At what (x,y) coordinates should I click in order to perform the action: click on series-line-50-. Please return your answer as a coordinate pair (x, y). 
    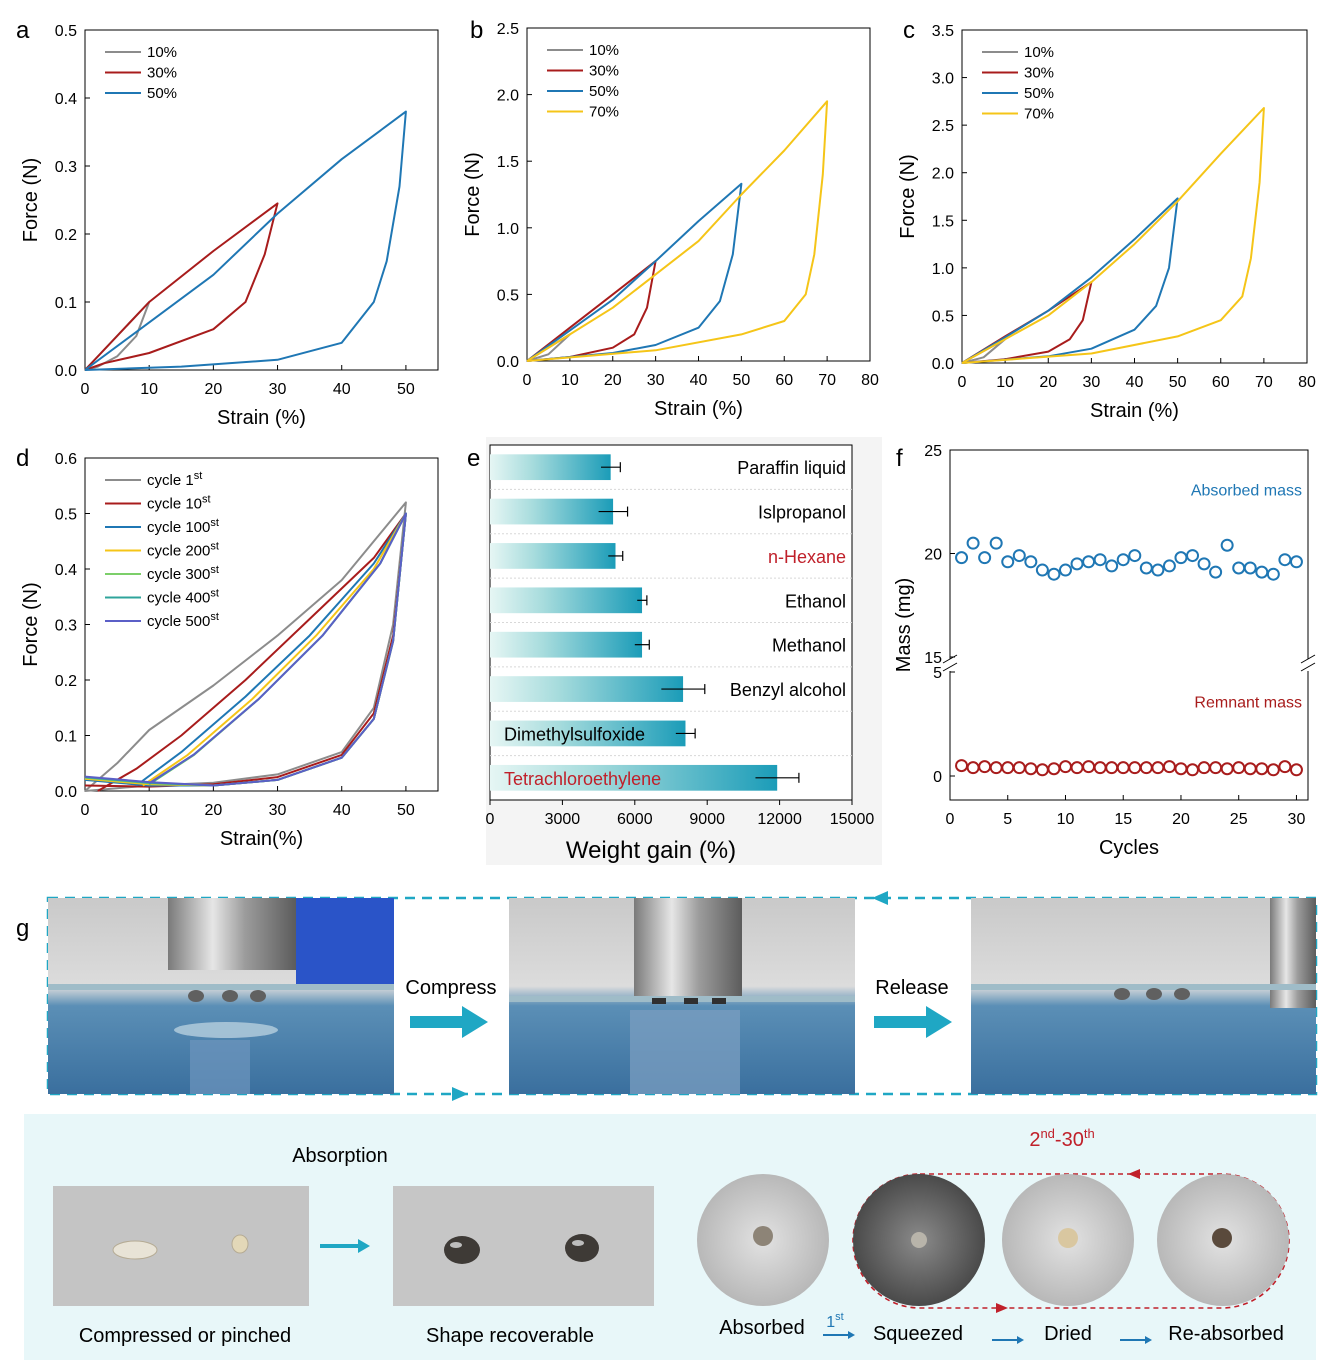
    Looking at the image, I should click on (634, 272).